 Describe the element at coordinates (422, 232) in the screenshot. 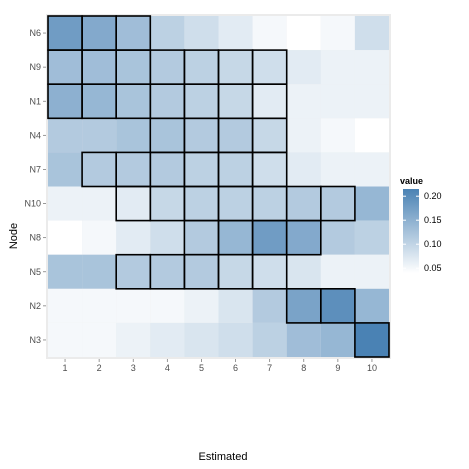

I see `legend-ticks: 0.05 0.10 0.15 0.20` at that location.